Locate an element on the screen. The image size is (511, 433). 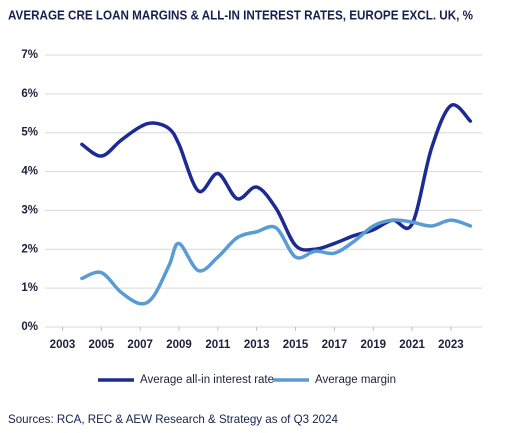
x-tick-label: 2015 is located at coordinates (296, 345).